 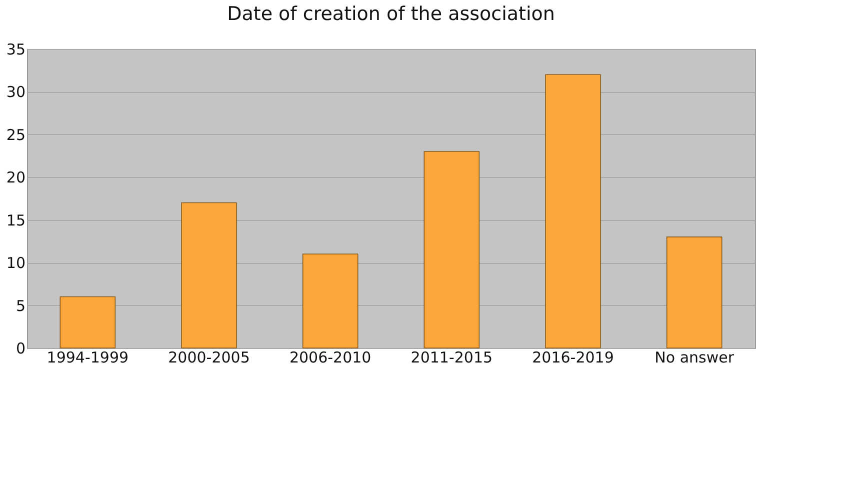 I want to click on x-tick-label: 2016-2019, so click(x=573, y=357).